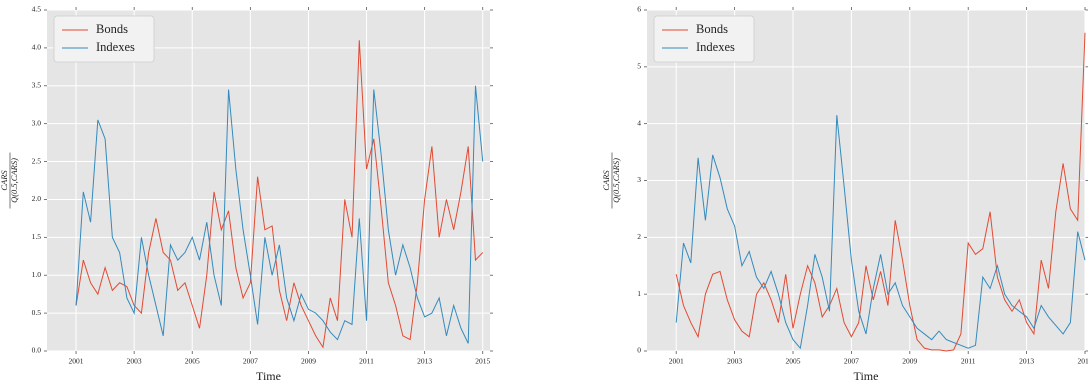 Image resolution: width=1088 pixels, height=383 pixels. Describe the element at coordinates (639, 236) in the screenshot. I see `y-tick-label: 2` at that location.